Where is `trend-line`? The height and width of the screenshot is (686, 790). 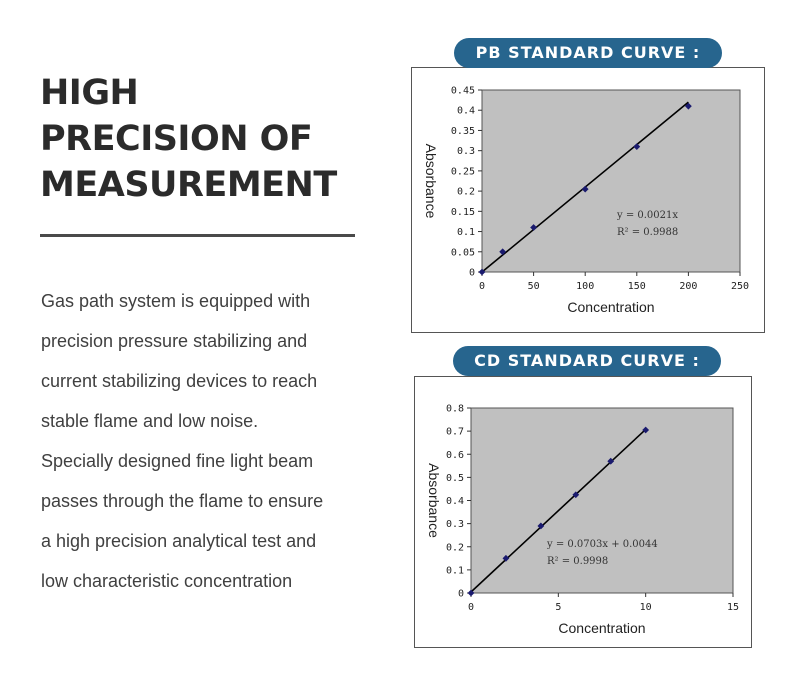
trend-line is located at coordinates (558, 510).